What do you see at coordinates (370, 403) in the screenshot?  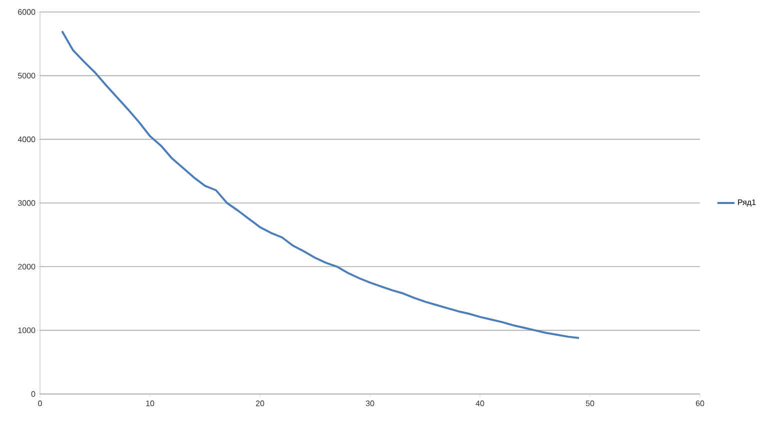 I see `x-tick-label: 30` at bounding box center [370, 403].